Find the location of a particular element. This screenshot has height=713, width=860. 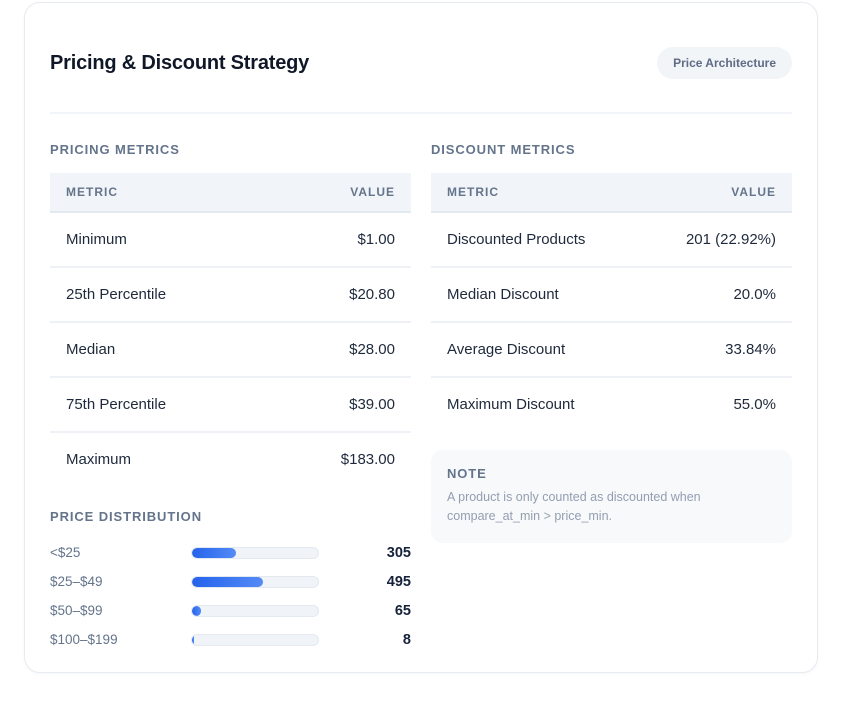

table-row: Median Discount 20.0% is located at coordinates (611, 295).